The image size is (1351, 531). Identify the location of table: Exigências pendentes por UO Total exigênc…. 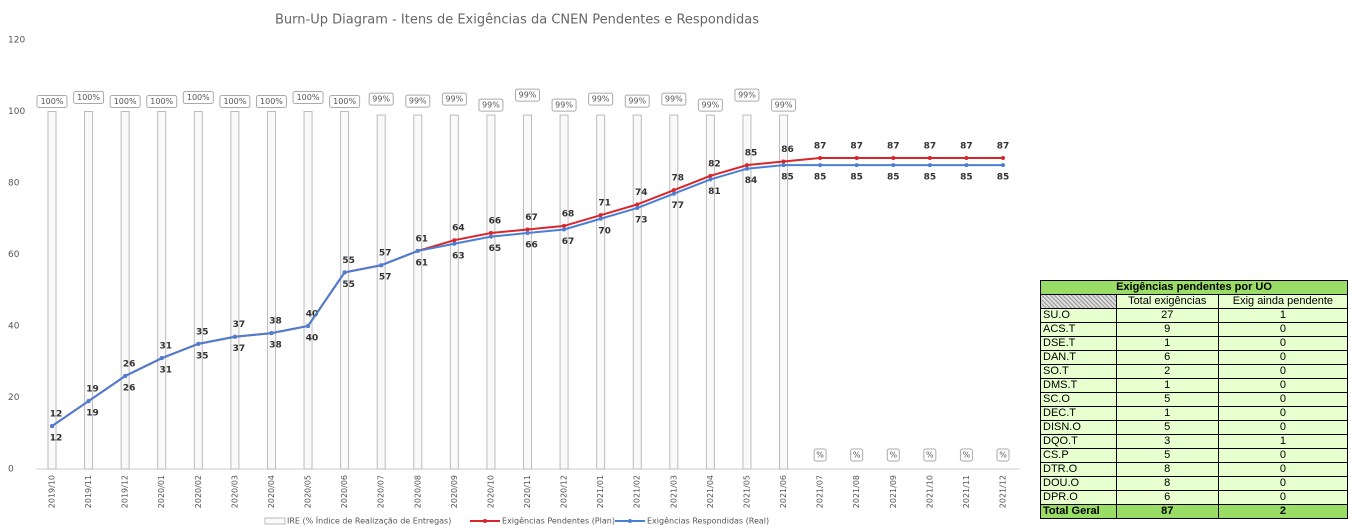
(1194, 399).